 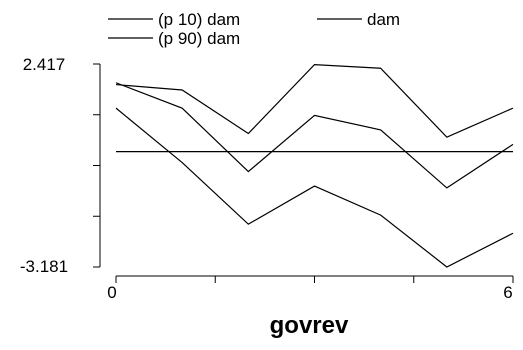 I want to click on x-tick-label-max: 6, so click(x=507, y=292).